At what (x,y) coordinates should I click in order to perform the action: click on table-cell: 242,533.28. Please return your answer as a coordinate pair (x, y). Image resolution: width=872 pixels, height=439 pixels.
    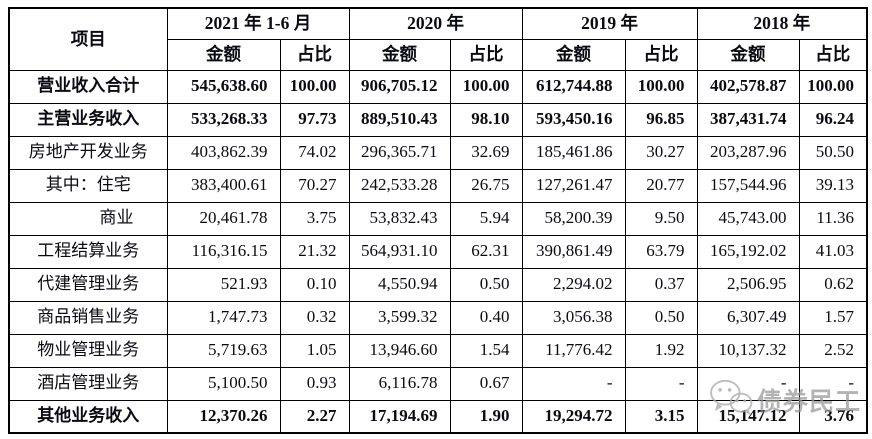
    Looking at the image, I should click on (399, 185).